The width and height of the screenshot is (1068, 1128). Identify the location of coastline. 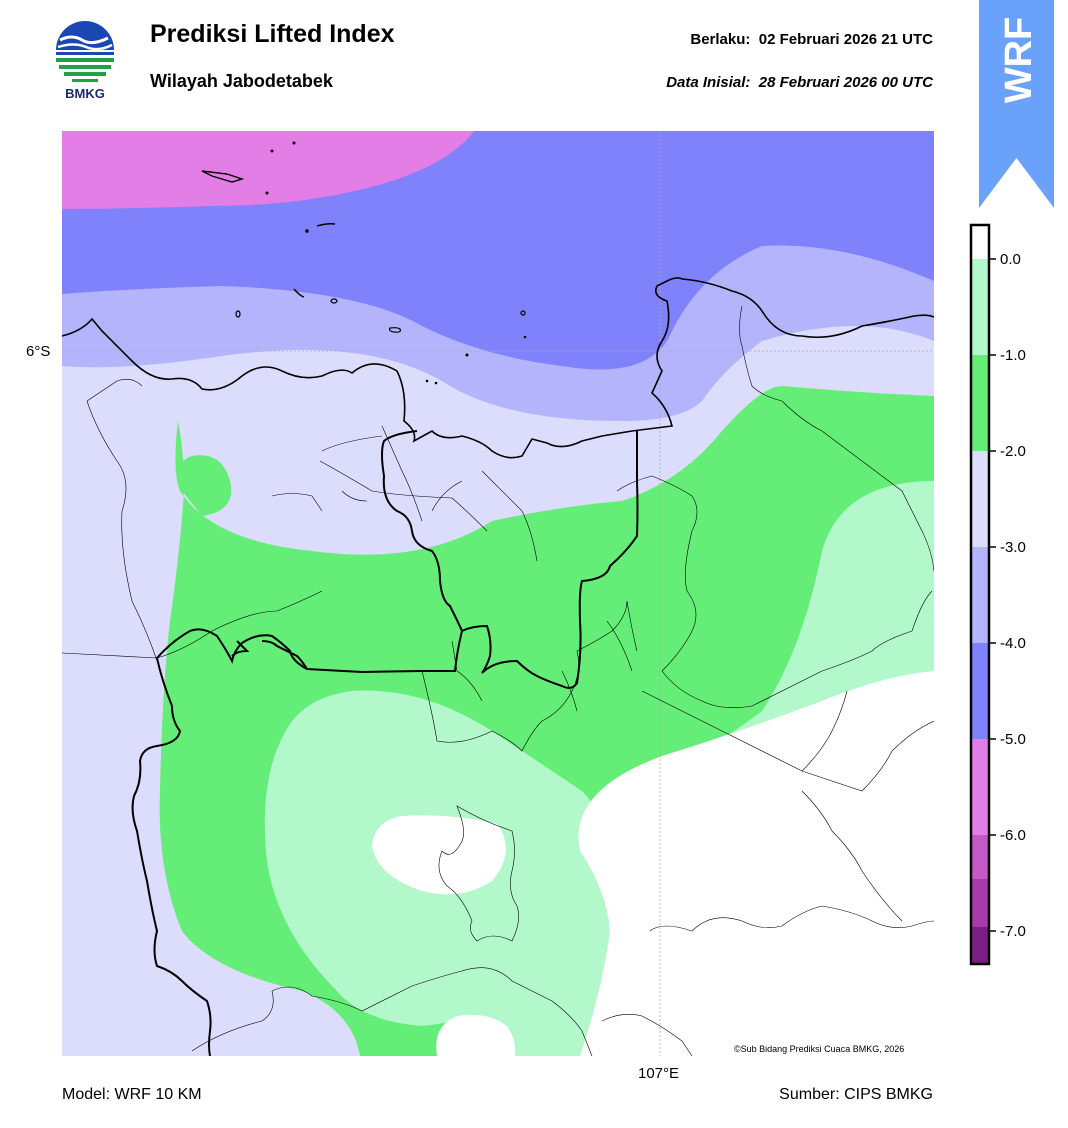
(498, 368).